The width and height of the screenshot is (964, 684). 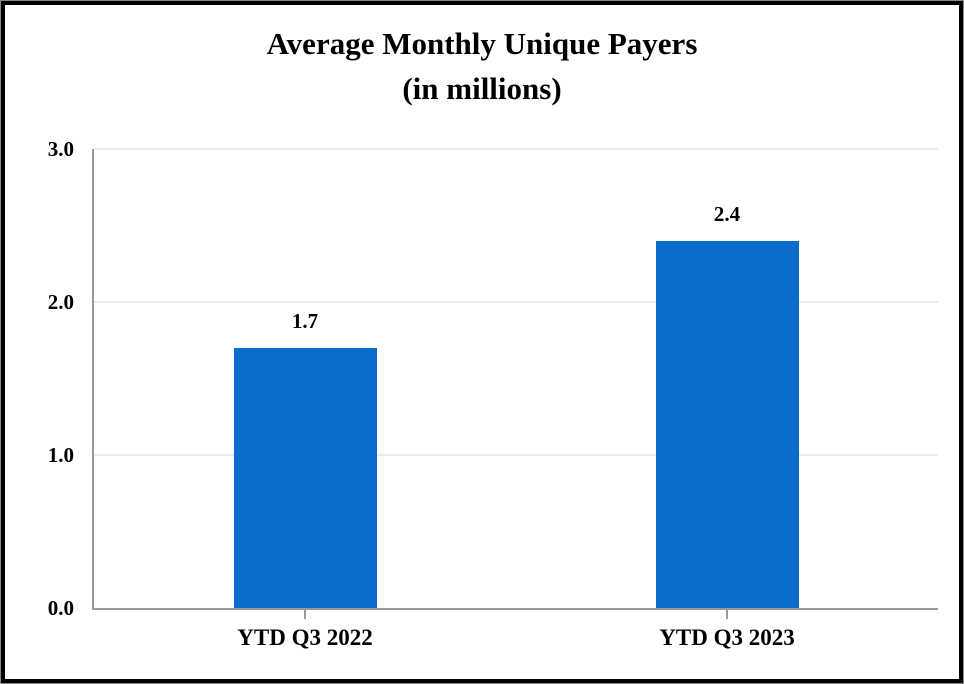 I want to click on y-tick-label-3.0: 3.0, so click(x=60, y=149).